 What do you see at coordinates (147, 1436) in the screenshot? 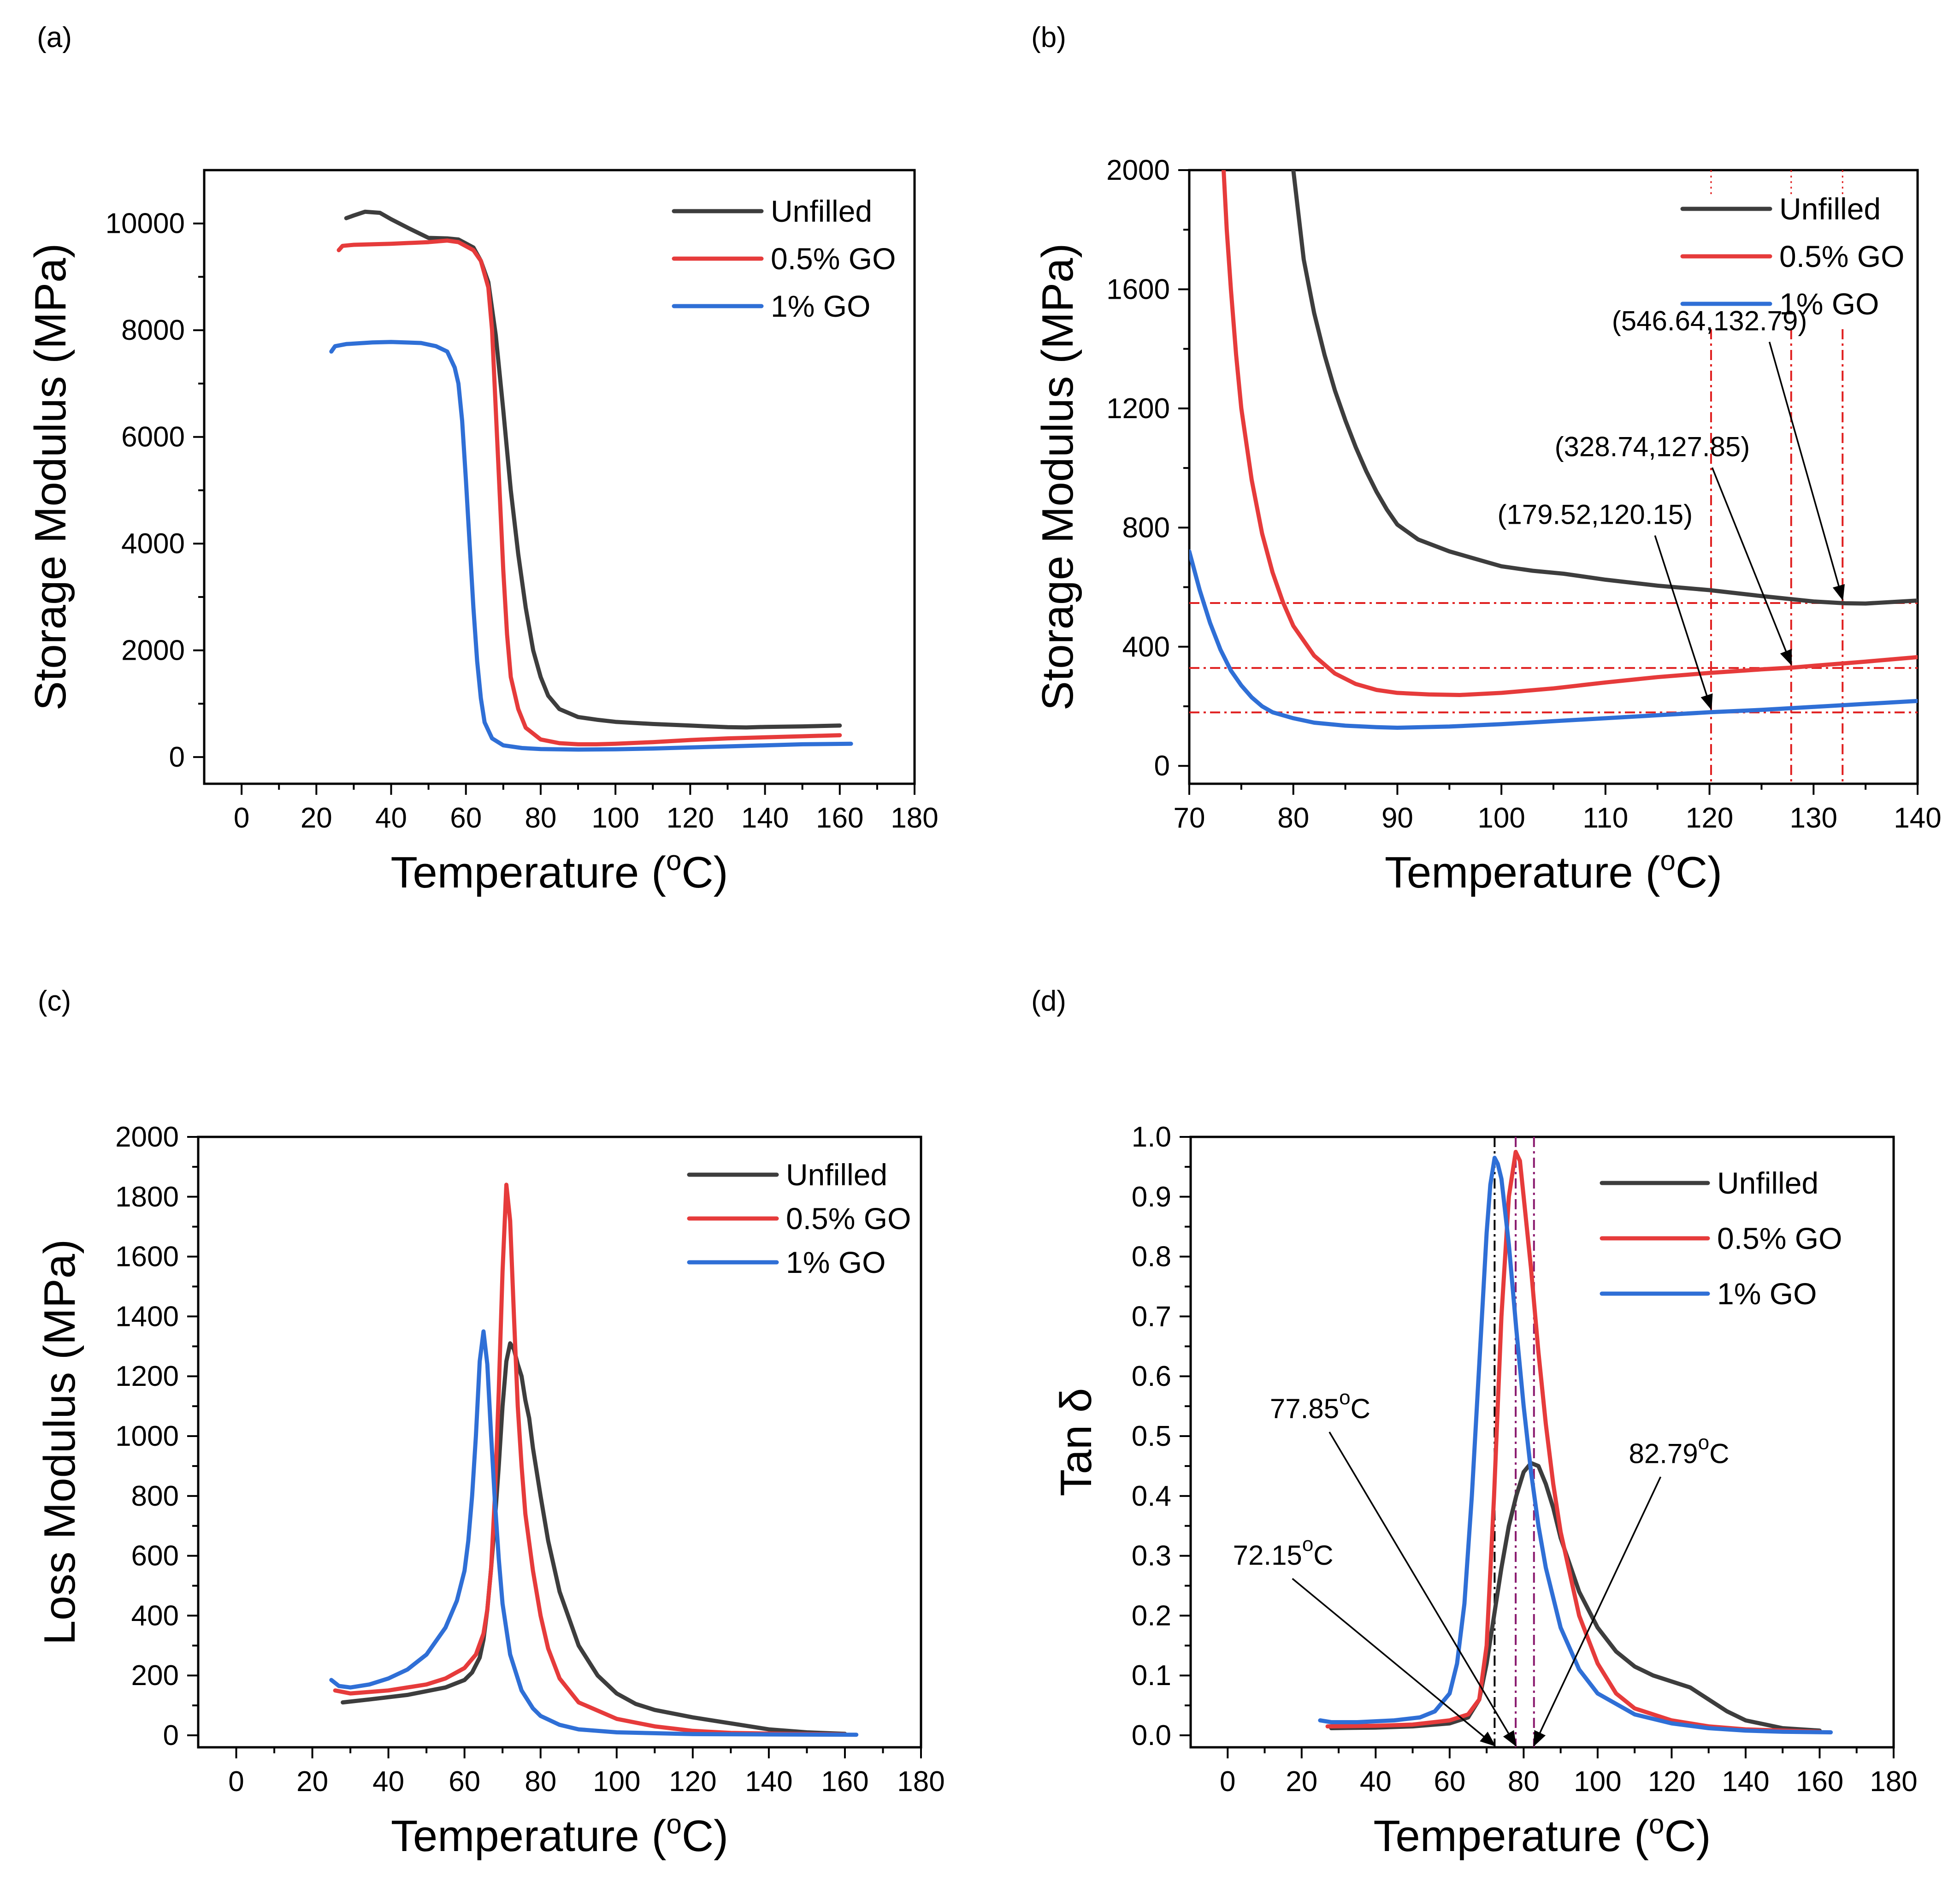
I see `y-tick-label: 1000` at bounding box center [147, 1436].